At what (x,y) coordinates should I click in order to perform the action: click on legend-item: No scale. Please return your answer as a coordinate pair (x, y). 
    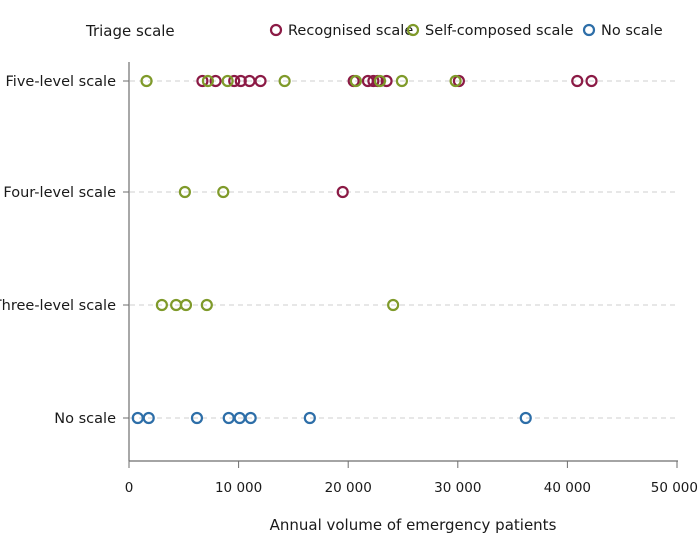
    Looking at the image, I should click on (622, 31).